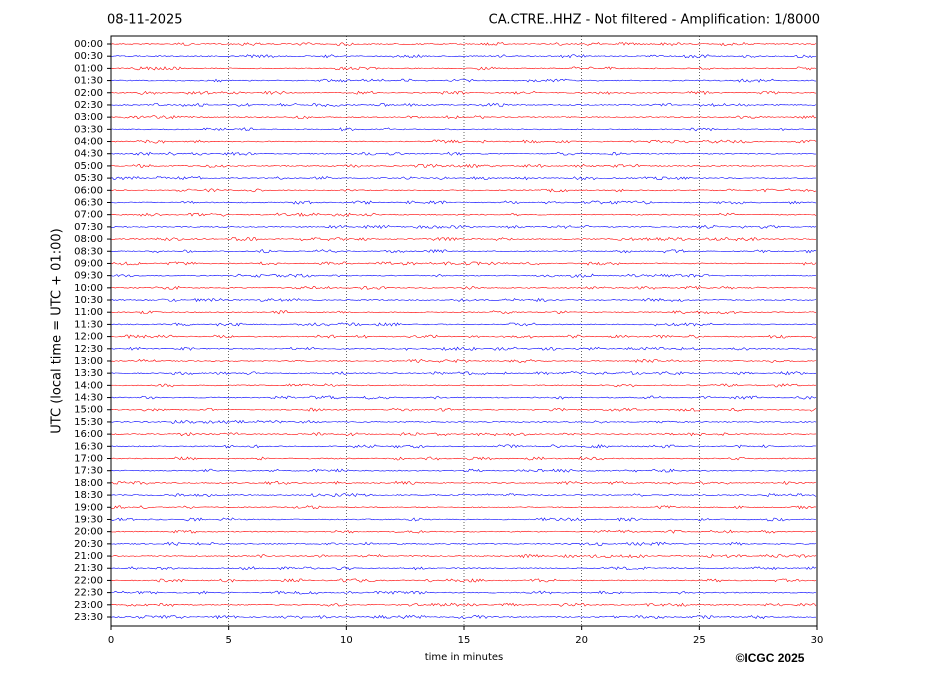  Describe the element at coordinates (228, 640) in the screenshot. I see `x-tick-label: 5` at that location.